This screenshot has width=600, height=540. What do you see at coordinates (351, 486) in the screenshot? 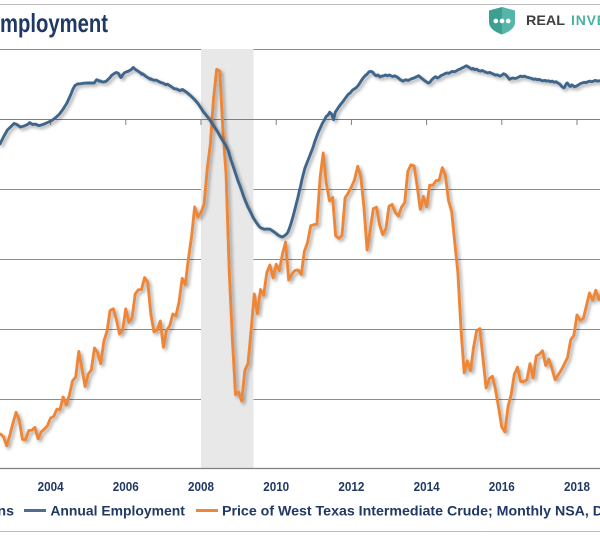
I see `svg-text: 2012` at bounding box center [351, 486].